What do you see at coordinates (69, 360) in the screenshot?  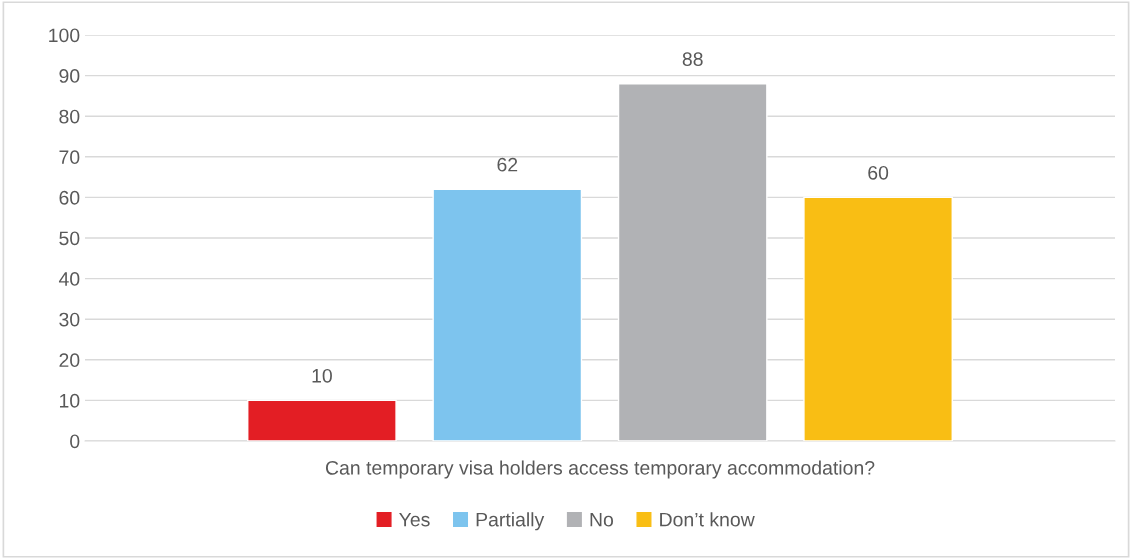 I see `y-tick-label: 20` at bounding box center [69, 360].